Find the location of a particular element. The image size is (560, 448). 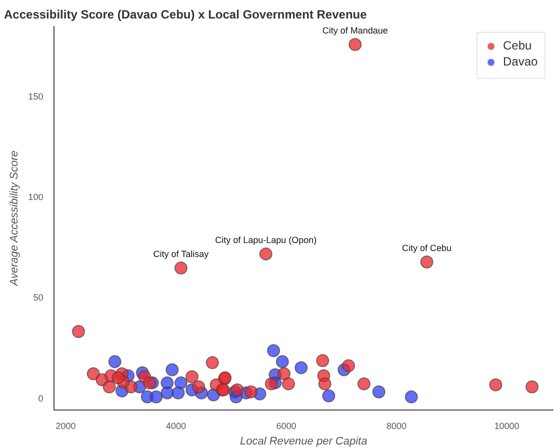

legend-label: Cebu is located at coordinates (517, 45).